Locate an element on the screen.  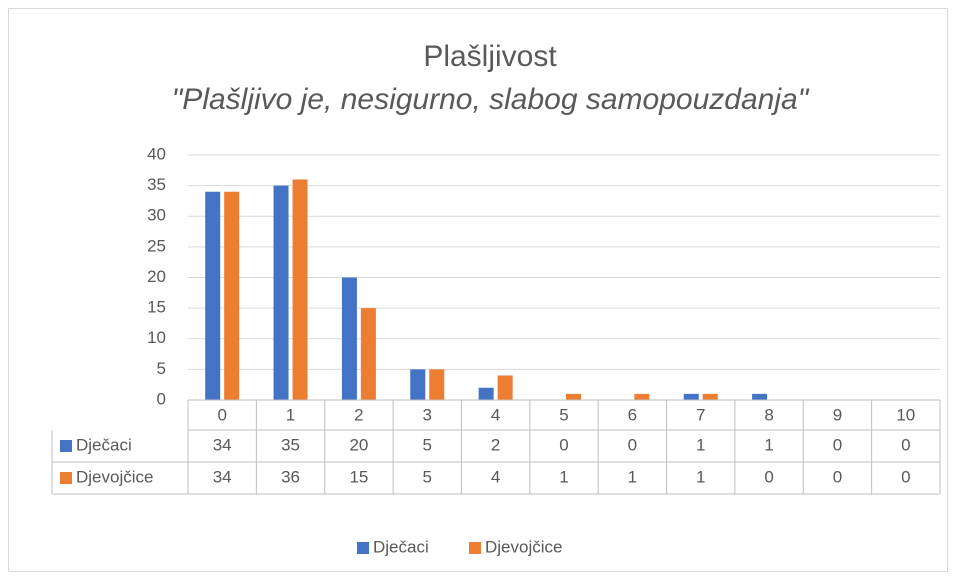
legend-label: Djevojčice is located at coordinates (523, 546).